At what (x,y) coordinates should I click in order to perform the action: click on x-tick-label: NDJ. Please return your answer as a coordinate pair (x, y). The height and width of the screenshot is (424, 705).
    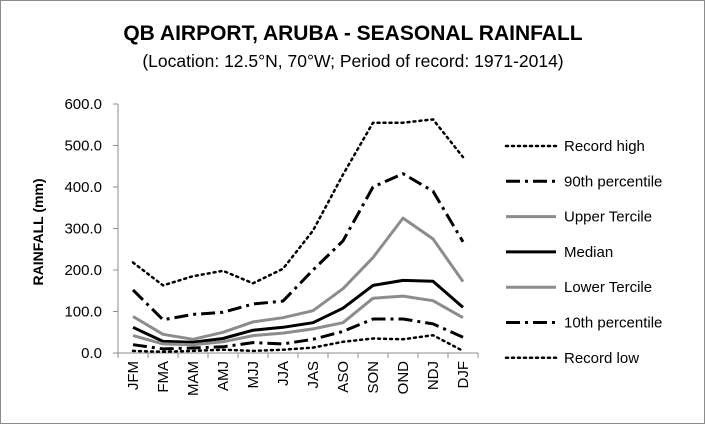
    Looking at the image, I should click on (433, 375).